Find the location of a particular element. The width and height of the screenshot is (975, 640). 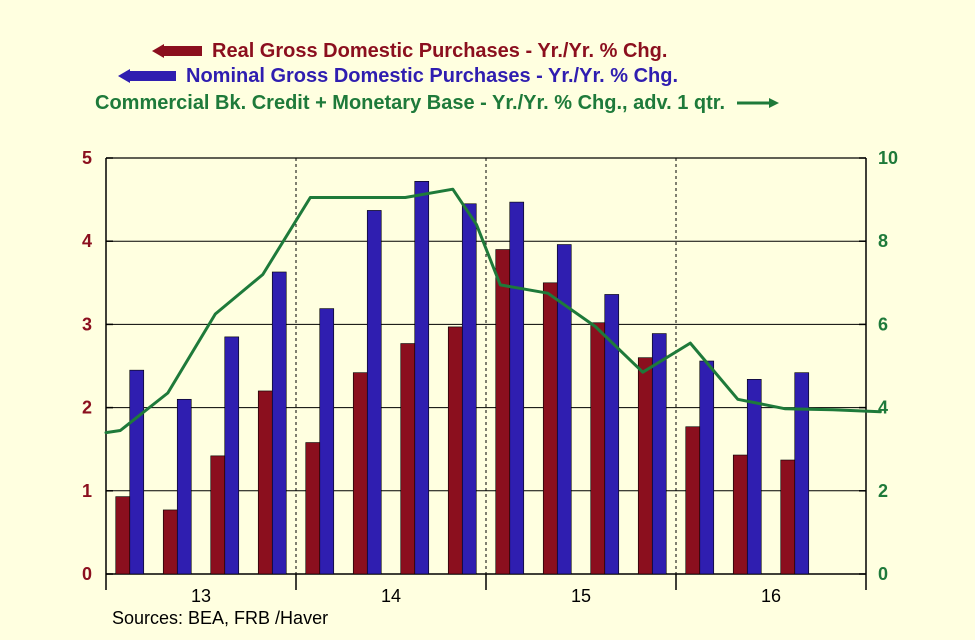

x-axis-tick-label: 15 is located at coordinates (581, 596).